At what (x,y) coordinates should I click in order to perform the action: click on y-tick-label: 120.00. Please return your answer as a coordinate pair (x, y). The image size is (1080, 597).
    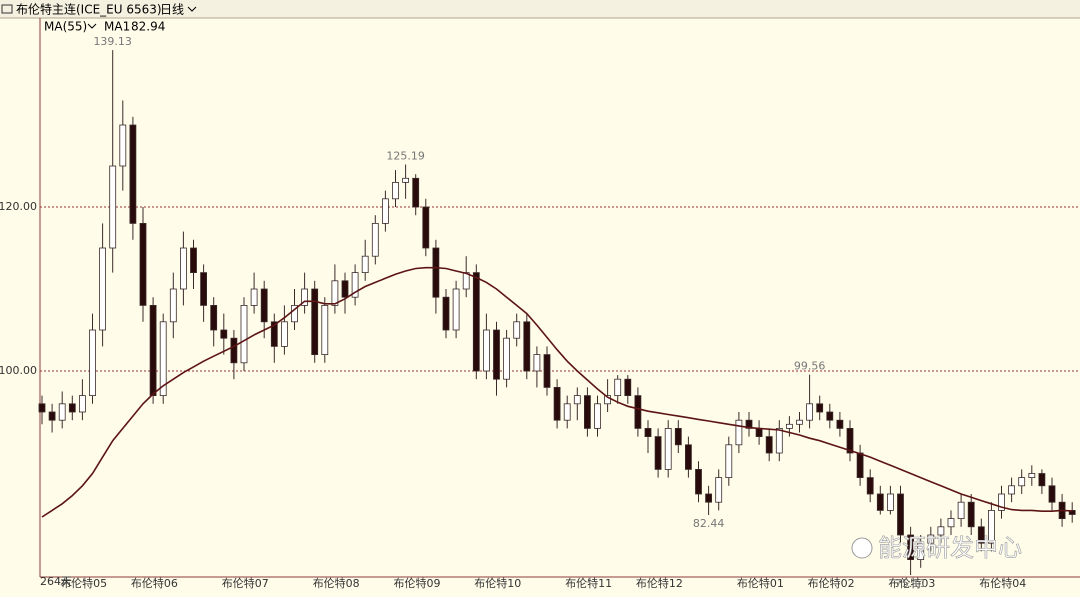
    Looking at the image, I should click on (18, 206).